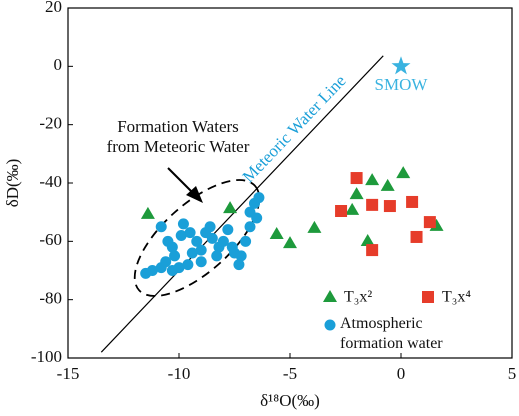  Describe the element at coordinates (50, 239) in the screenshot. I see `y-tick-label: -60` at that location.